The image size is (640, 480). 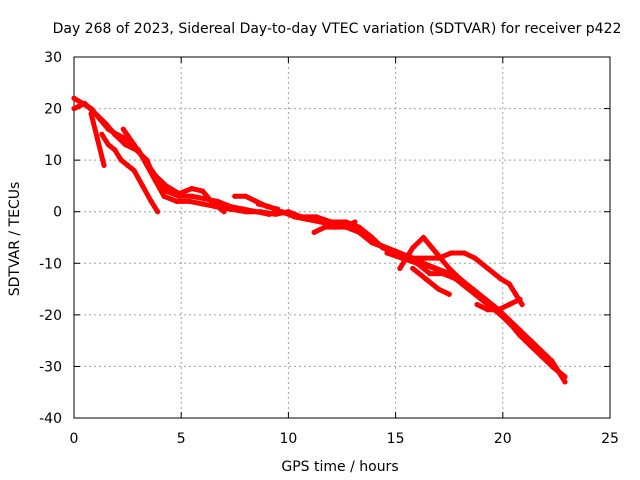 I want to click on y-axis-label: SDTVAR / TECUs, so click(x=15, y=239).